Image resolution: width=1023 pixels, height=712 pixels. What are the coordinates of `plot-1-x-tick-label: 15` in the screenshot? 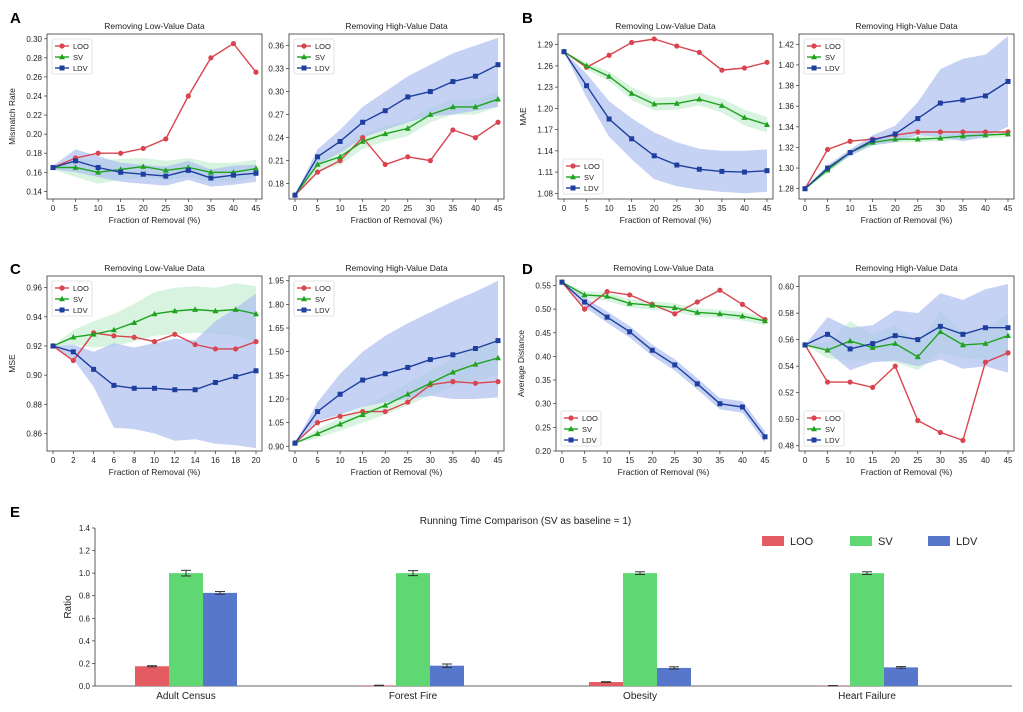 It's located at (120, 208).